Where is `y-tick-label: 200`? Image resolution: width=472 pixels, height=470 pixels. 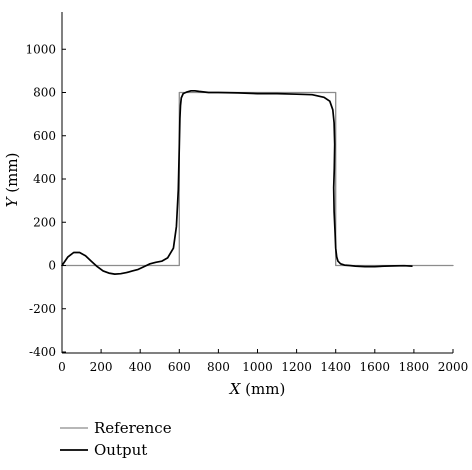
y-tick-label: 200 is located at coordinates (44, 222).